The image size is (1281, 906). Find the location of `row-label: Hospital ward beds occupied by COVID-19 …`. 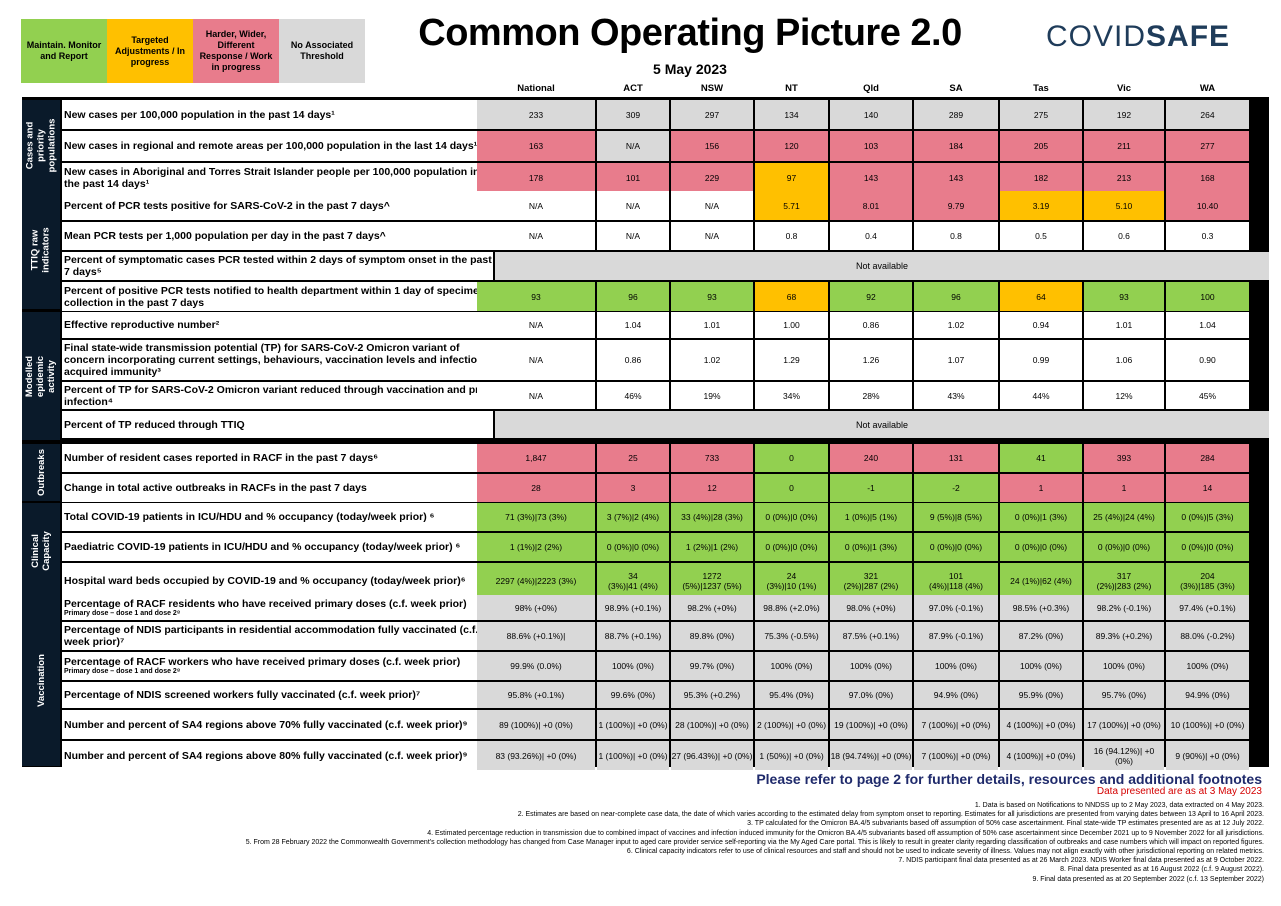

row-label: Hospital ward beds occupied by COVID-19 … is located at coordinates (277, 581).